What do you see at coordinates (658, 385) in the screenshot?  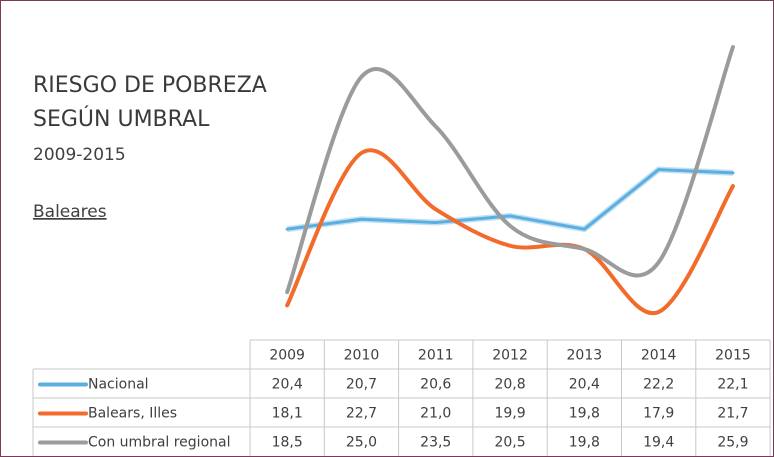 I see `table-value: 22,2` at bounding box center [658, 385].